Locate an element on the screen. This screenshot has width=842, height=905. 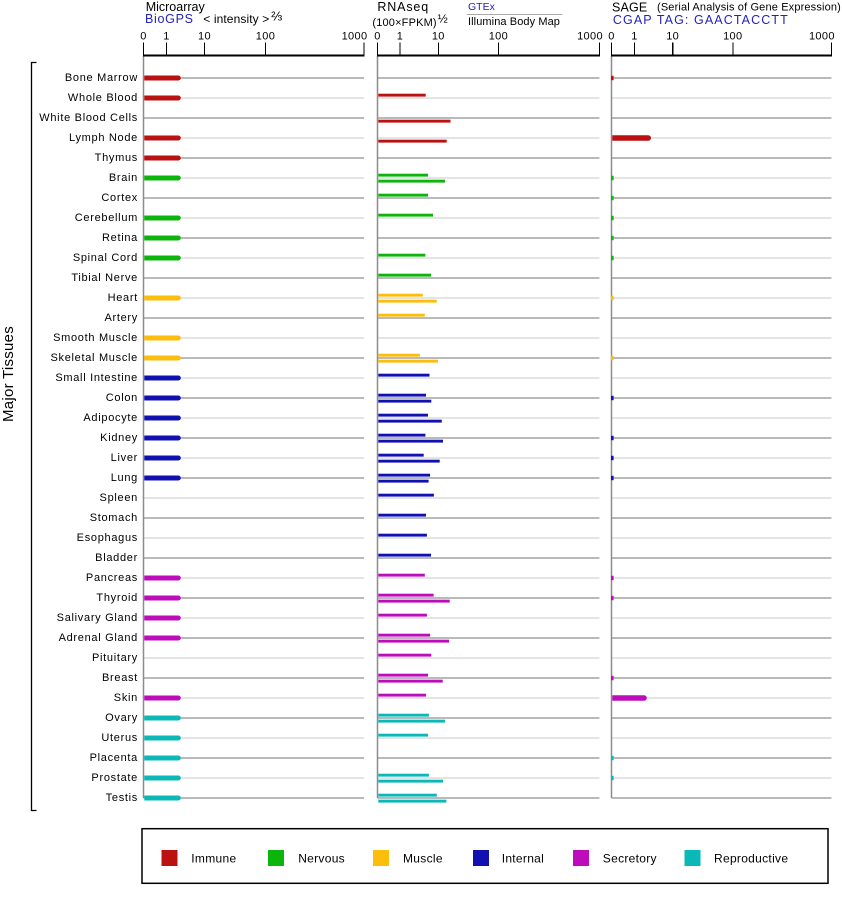
svg-text: Lung is located at coordinates (124, 478).